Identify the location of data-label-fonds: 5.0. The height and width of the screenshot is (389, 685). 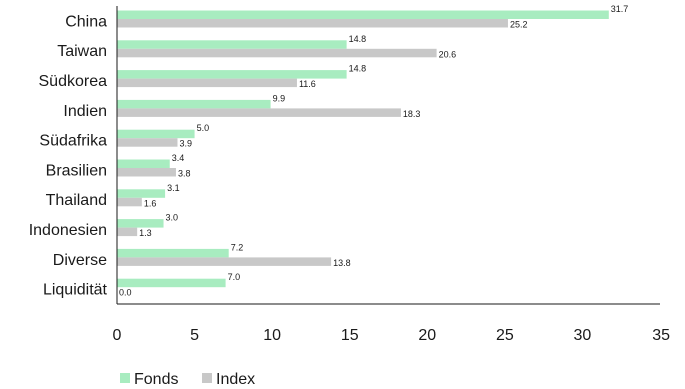
(203, 128).